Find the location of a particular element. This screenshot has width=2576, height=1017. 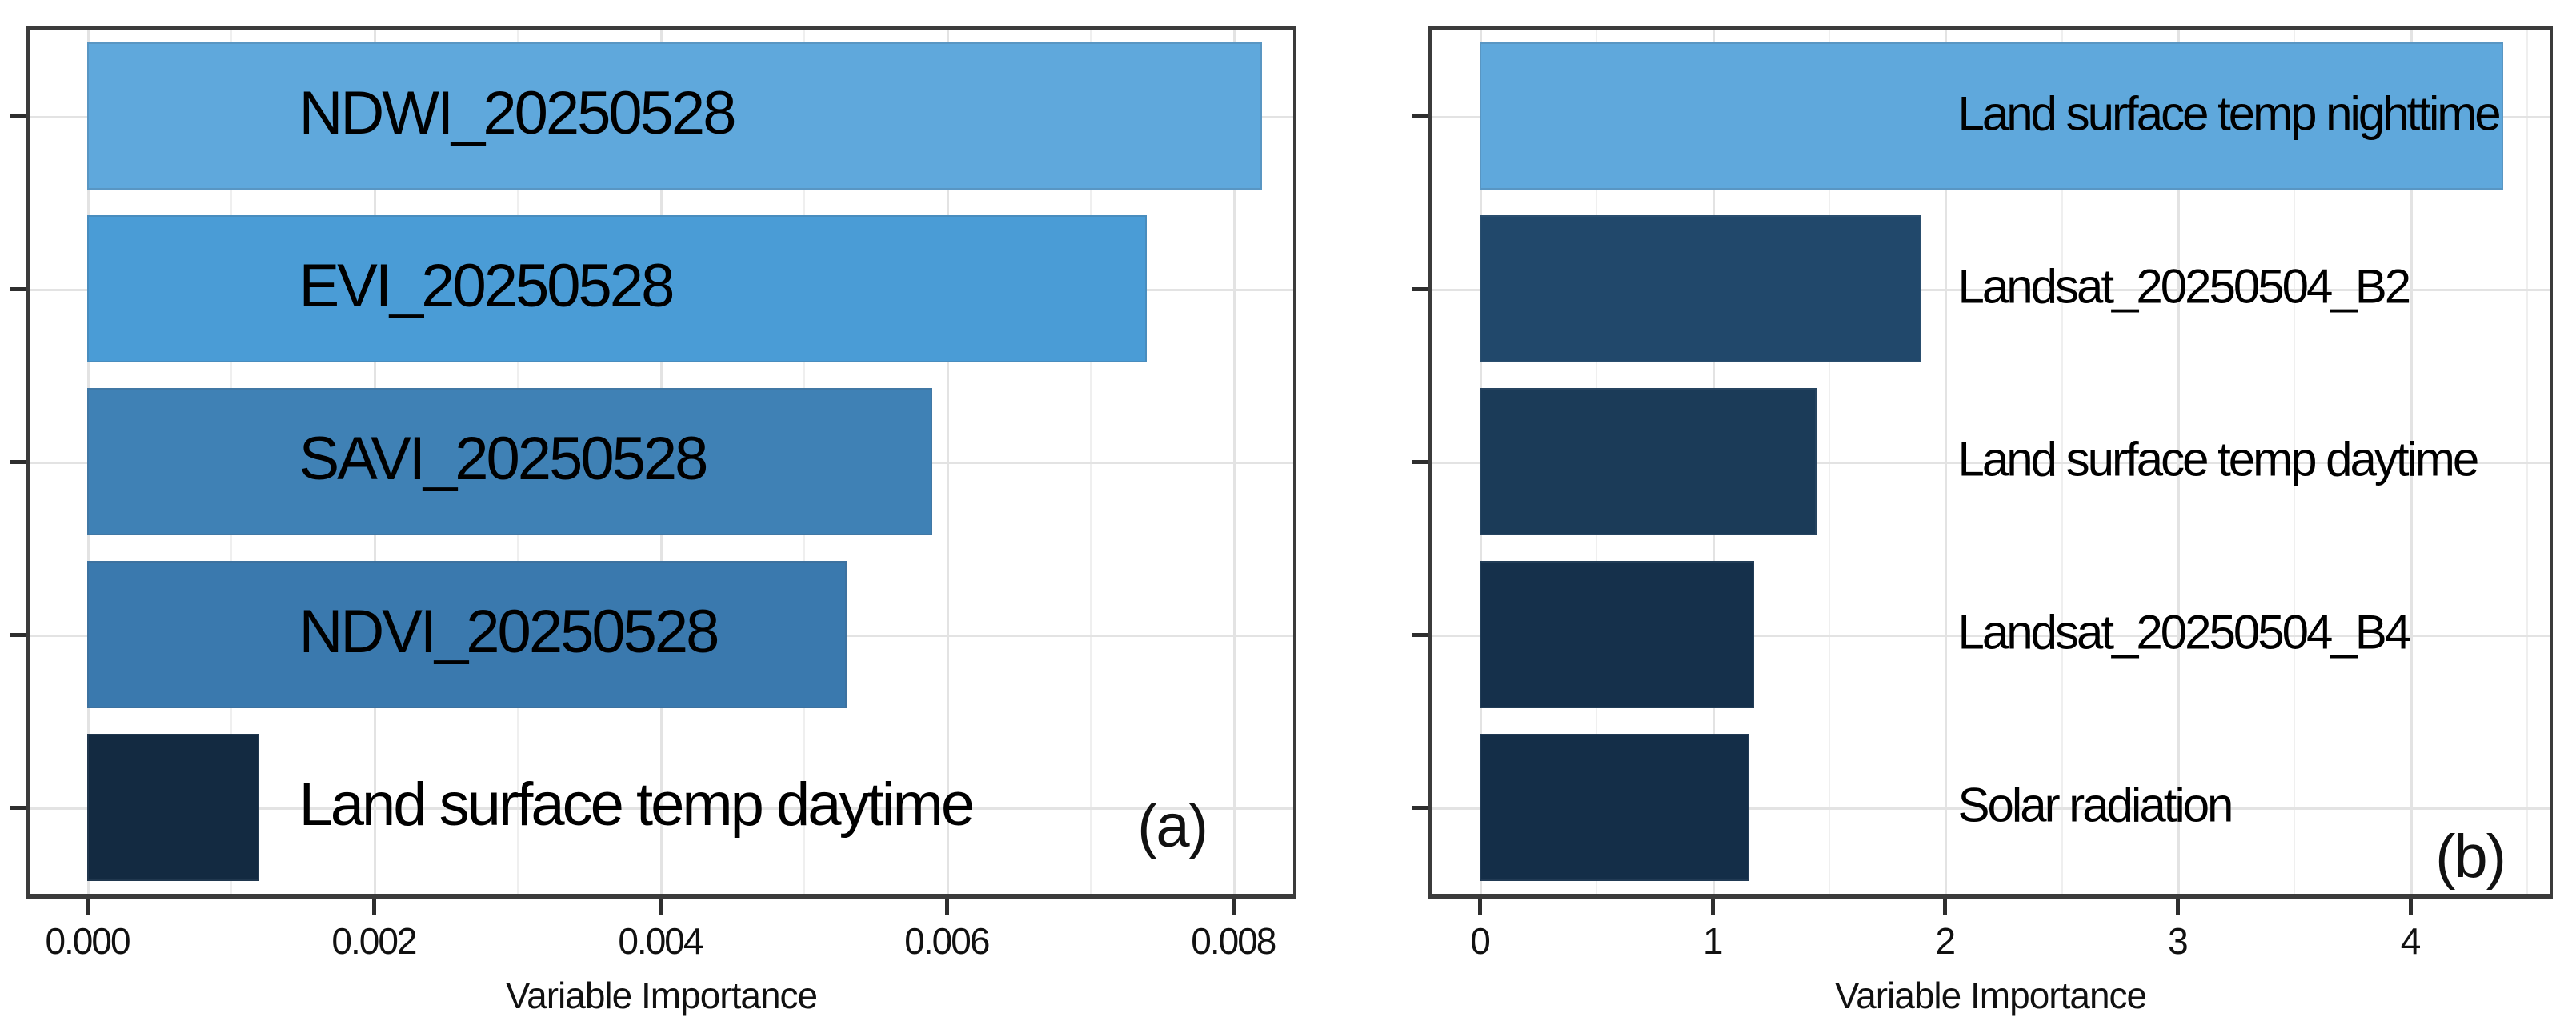

x-axis-tick-label: 2 is located at coordinates (1946, 941).